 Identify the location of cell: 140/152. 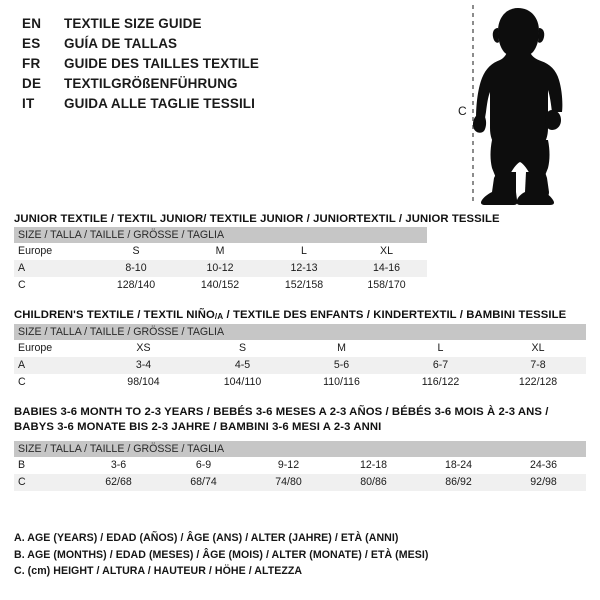
(220, 285).